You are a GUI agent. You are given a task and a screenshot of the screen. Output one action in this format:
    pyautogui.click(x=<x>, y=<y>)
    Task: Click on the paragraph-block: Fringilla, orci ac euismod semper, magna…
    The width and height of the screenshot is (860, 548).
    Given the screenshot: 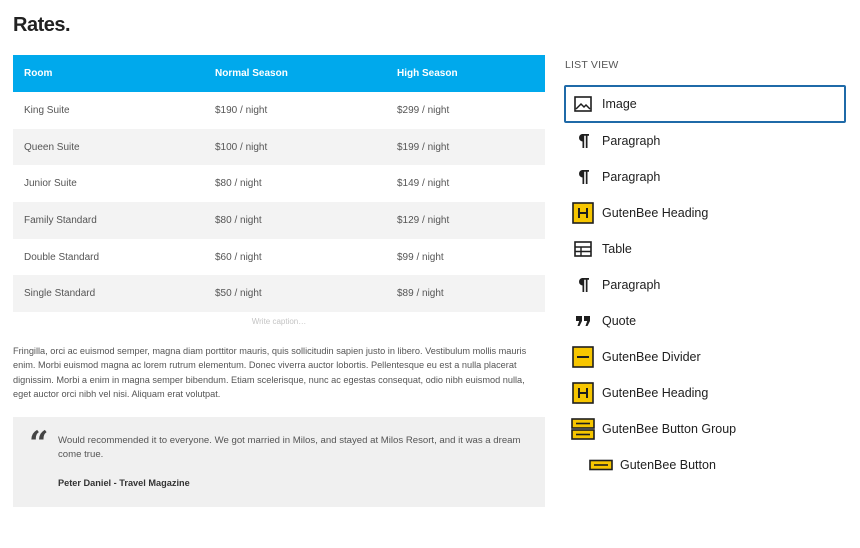 What is the action you would take?
    pyautogui.click(x=270, y=372)
    